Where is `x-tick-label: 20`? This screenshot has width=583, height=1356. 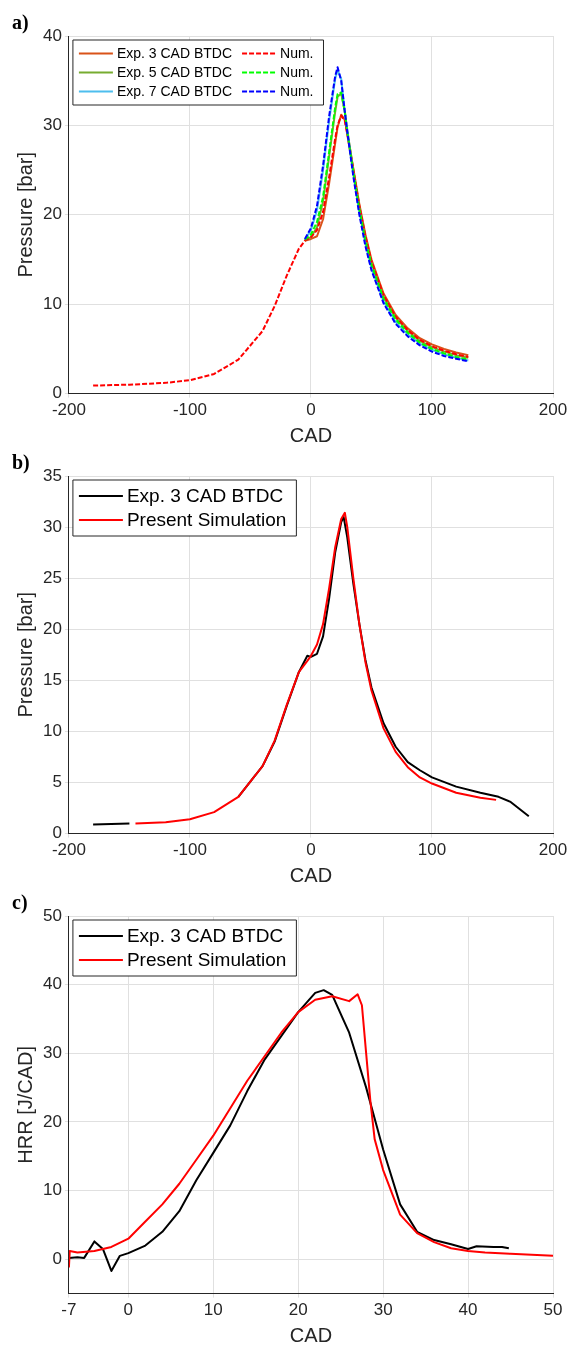
x-tick-label: 20 is located at coordinates (298, 1310).